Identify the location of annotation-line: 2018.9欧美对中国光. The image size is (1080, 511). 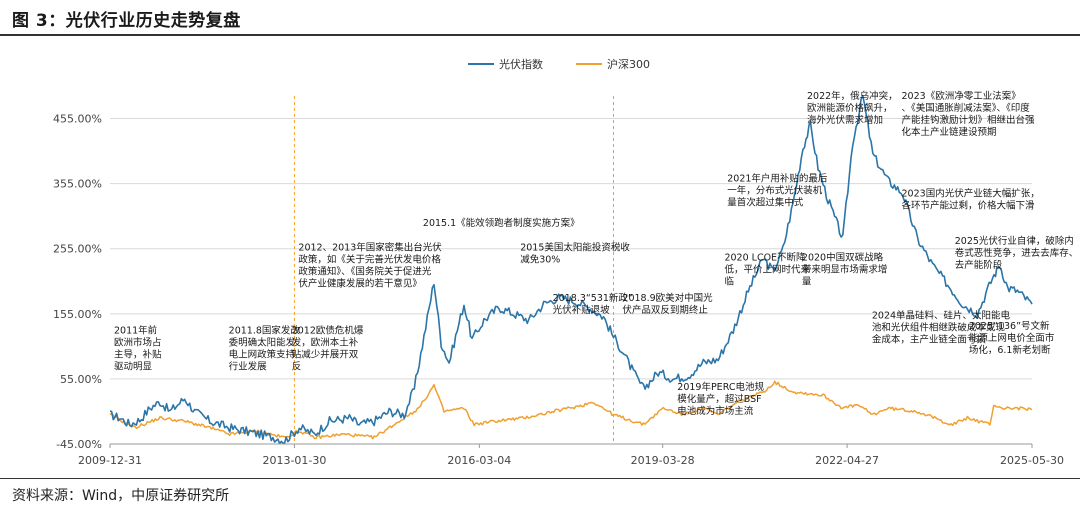
(667, 298).